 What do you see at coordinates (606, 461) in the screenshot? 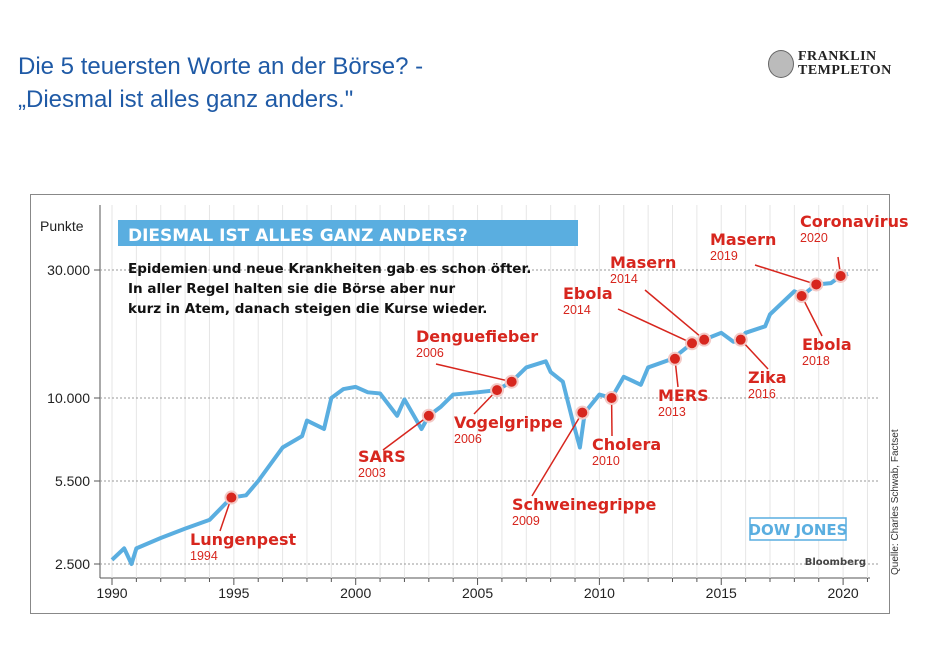
I see `event-year: 2010` at bounding box center [606, 461].